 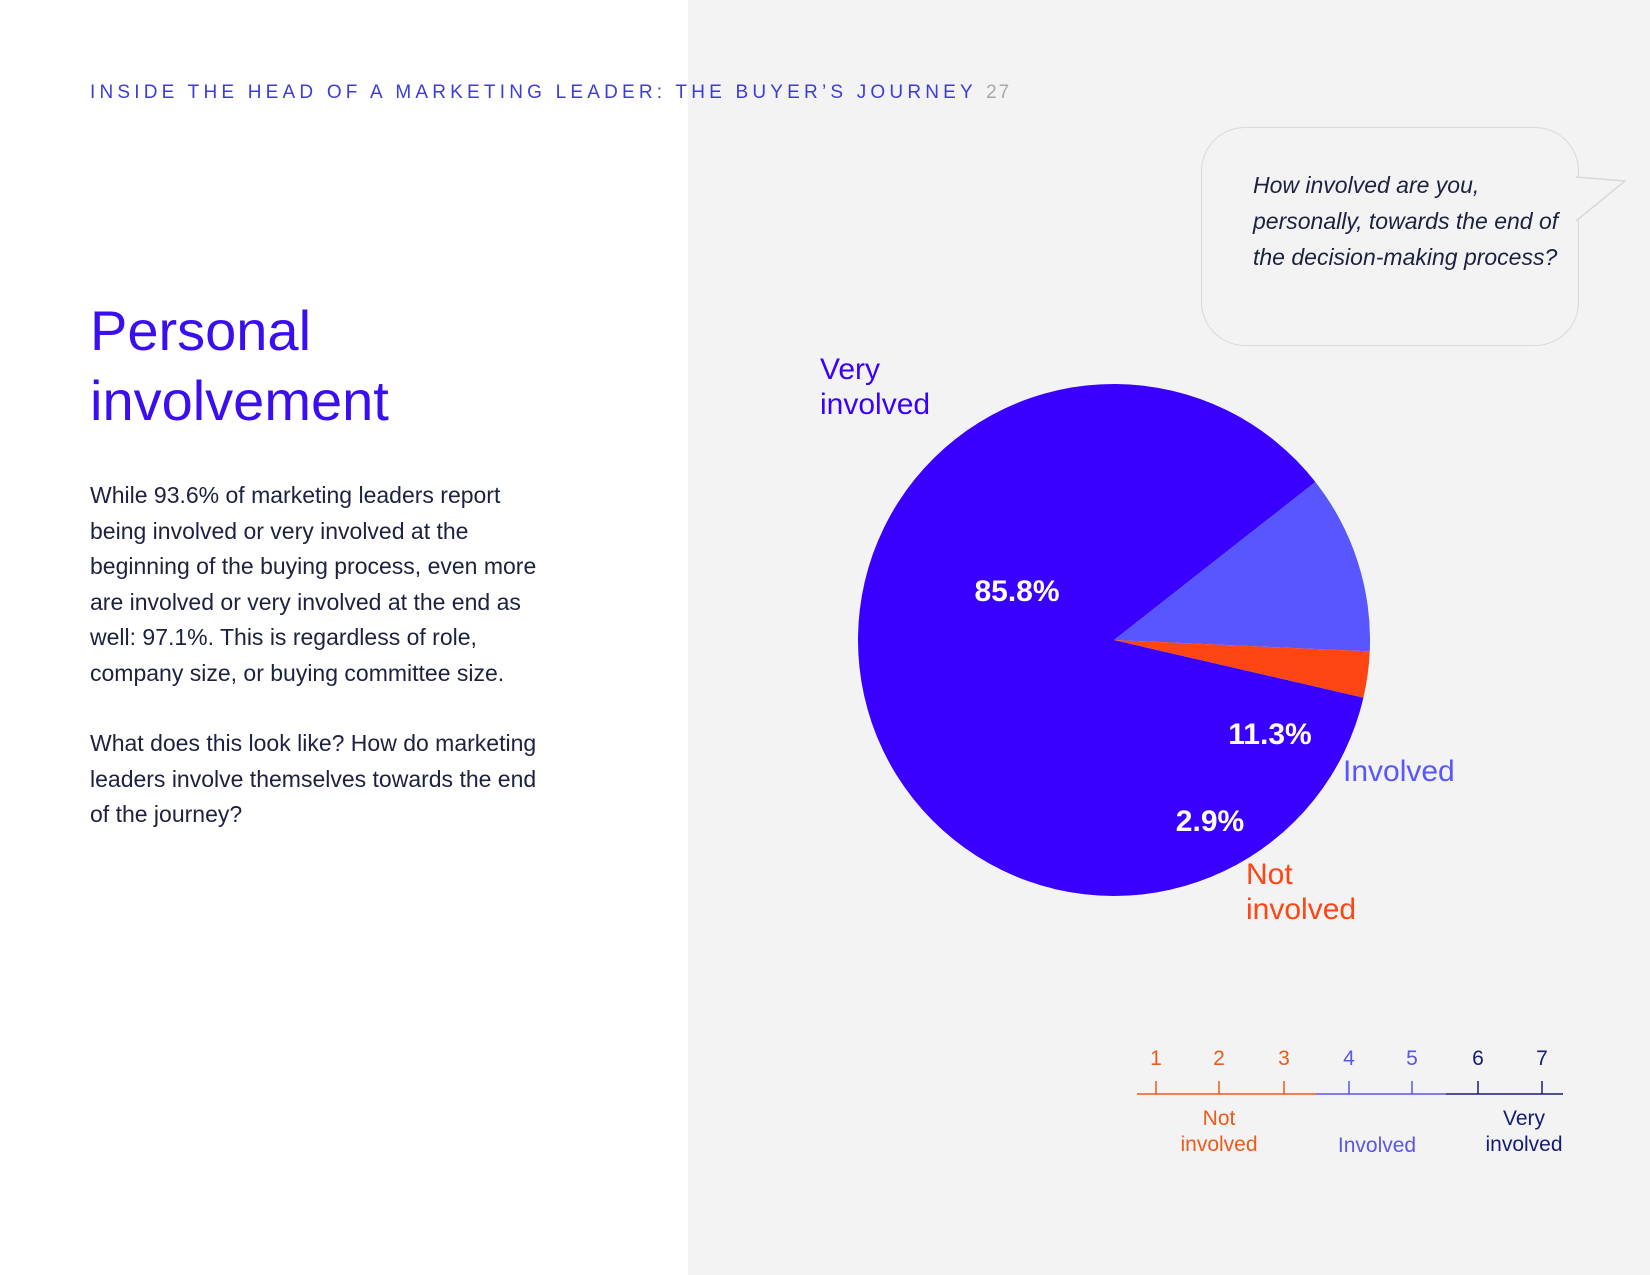 What do you see at coordinates (1399, 771) in the screenshot?
I see `slice-category-label-involved: Involved` at bounding box center [1399, 771].